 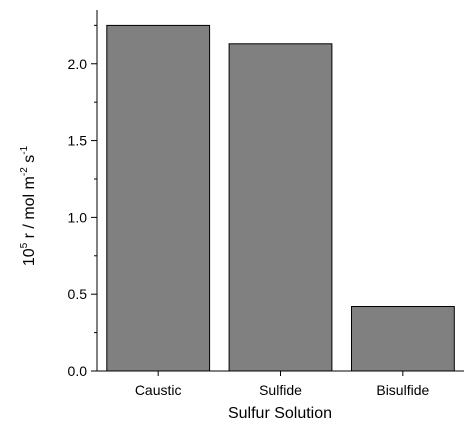 I want to click on x-tick-label-caustic: Caustic, so click(x=158, y=390).